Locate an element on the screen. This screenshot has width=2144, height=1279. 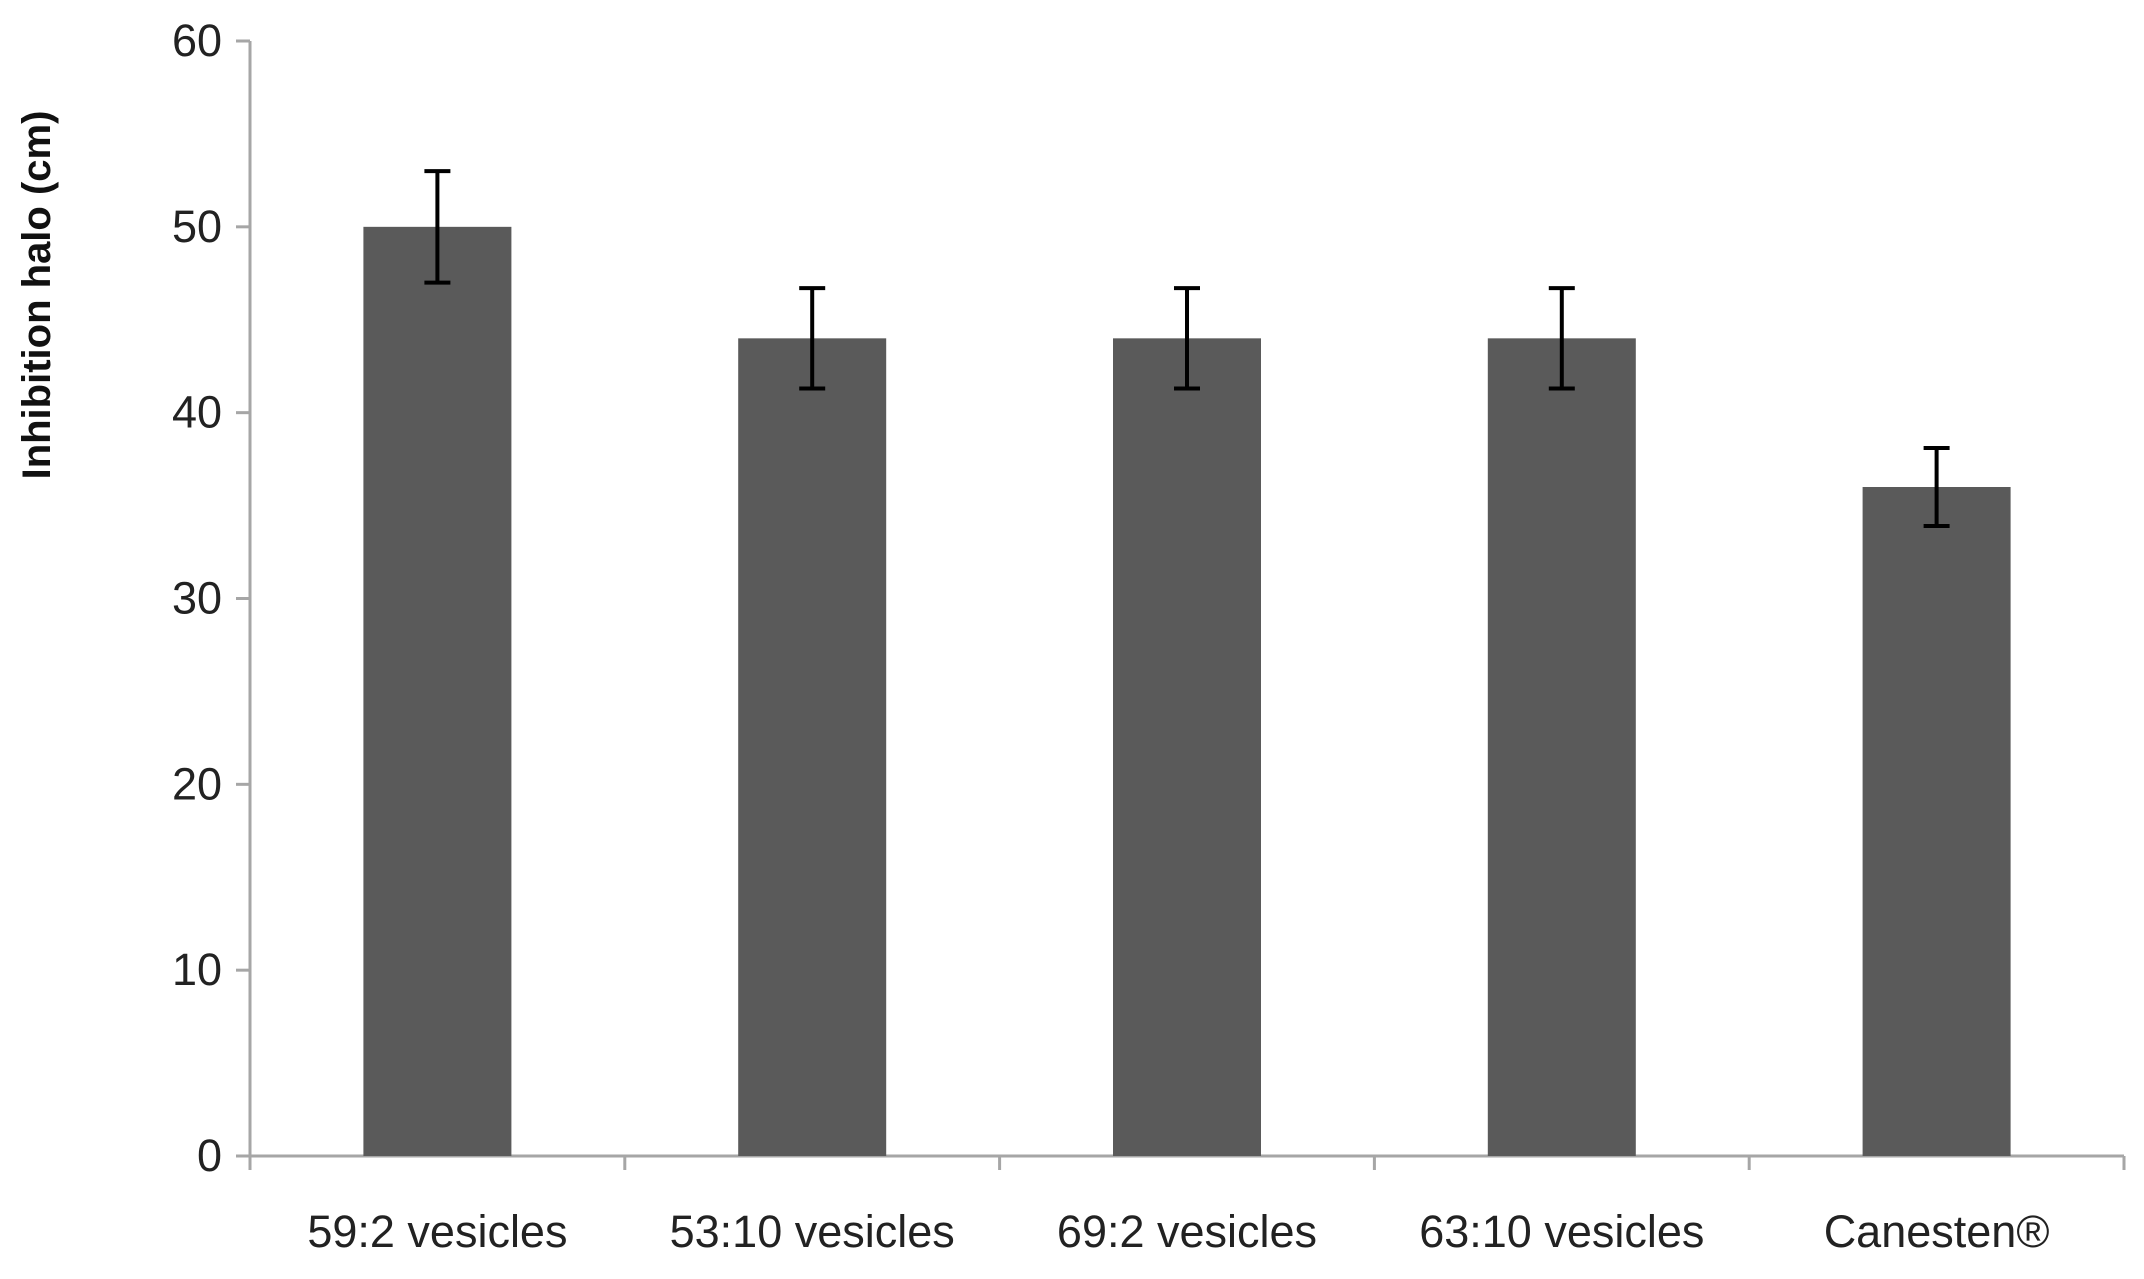
x-tick-label: 63:10 vesicles is located at coordinates (1561, 1231).